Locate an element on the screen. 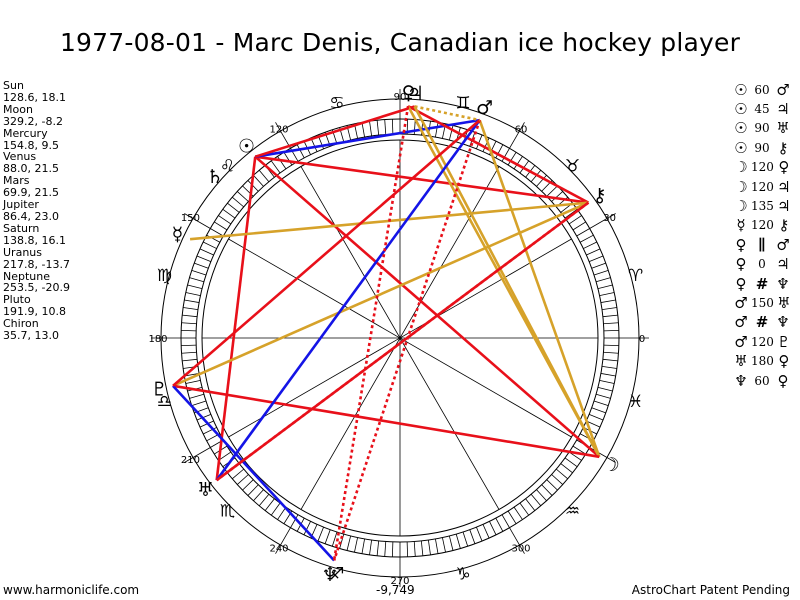  aspect-planet-1: ♂ is located at coordinates (741, 302).